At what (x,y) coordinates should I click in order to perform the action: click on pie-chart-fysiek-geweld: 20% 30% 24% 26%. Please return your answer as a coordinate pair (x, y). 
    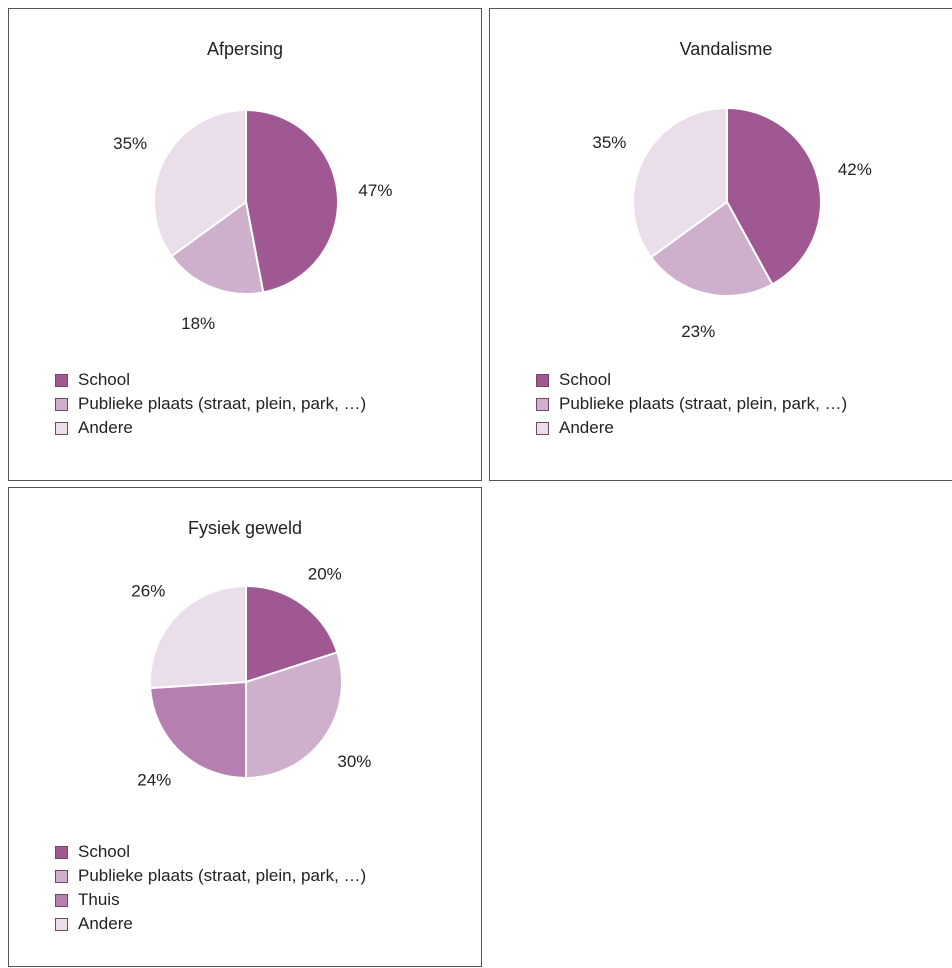
    Looking at the image, I should click on (251, 677).